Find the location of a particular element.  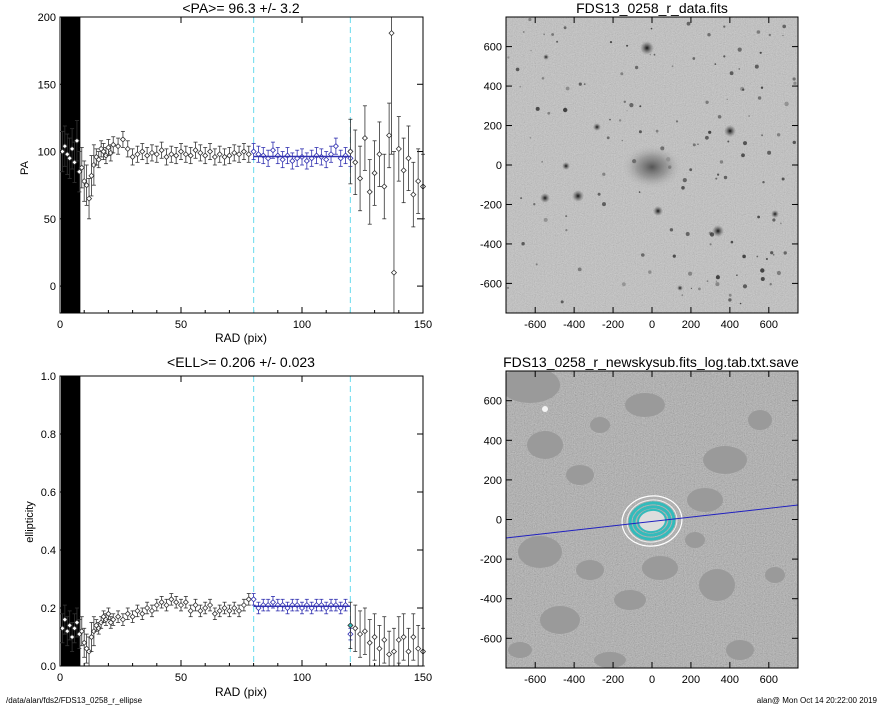

skysub-image-y-tick-label: 400 is located at coordinates (493, 441).